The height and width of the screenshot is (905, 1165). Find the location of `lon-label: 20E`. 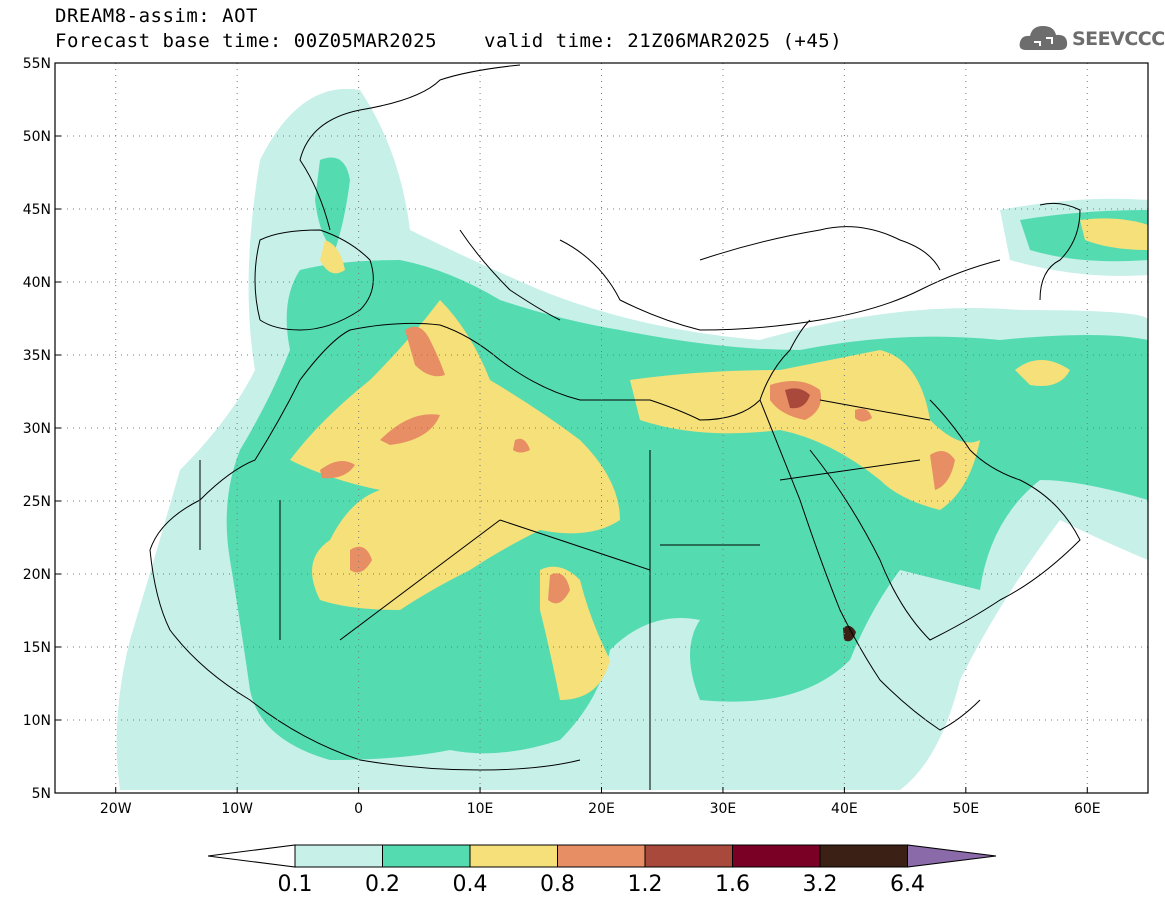

lon-label: 20E is located at coordinates (601, 809).